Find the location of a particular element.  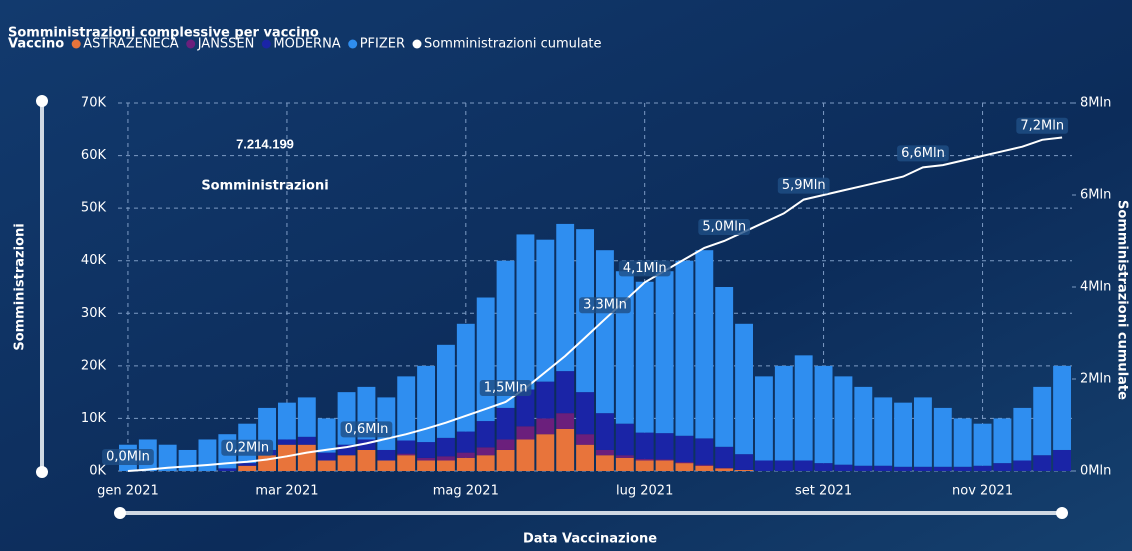

chart-title: Somministrazioni complessive per vaccino is located at coordinates (163, 33).